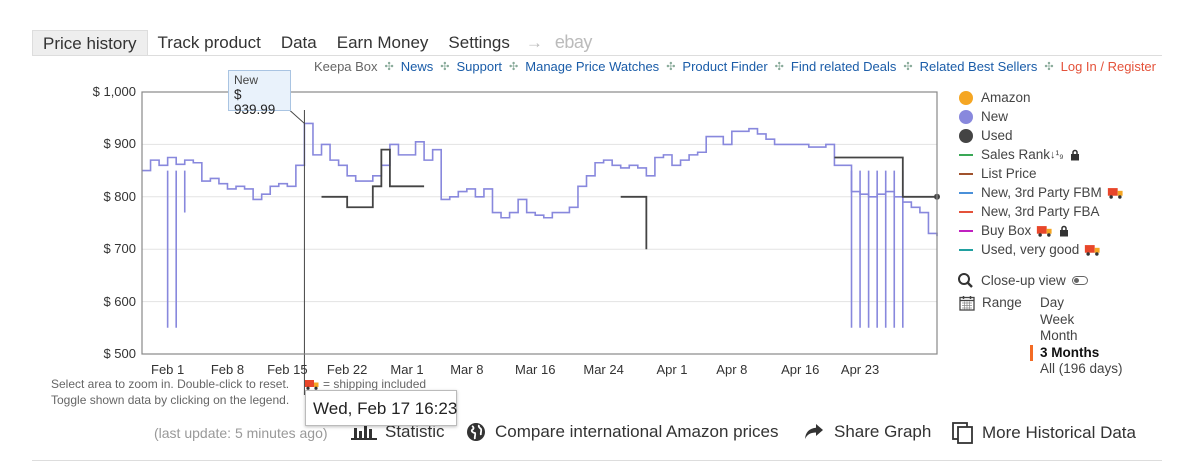 The width and height of the screenshot is (1200, 472). What do you see at coordinates (227, 369) in the screenshot?
I see `x-tick-label: Feb 8` at bounding box center [227, 369].